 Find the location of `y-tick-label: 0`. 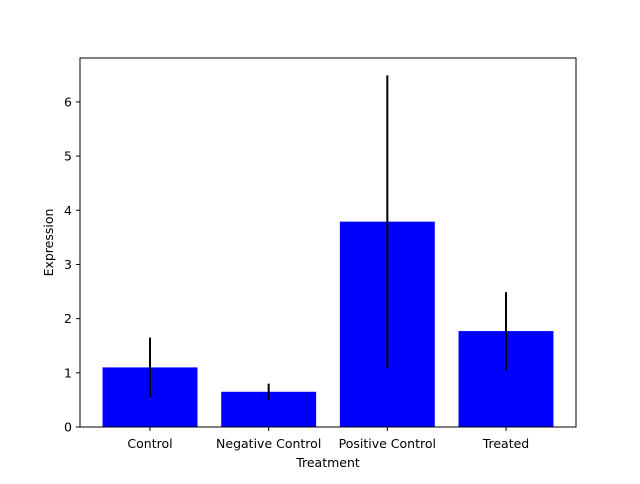

y-tick-label: 0 is located at coordinates (68, 427).